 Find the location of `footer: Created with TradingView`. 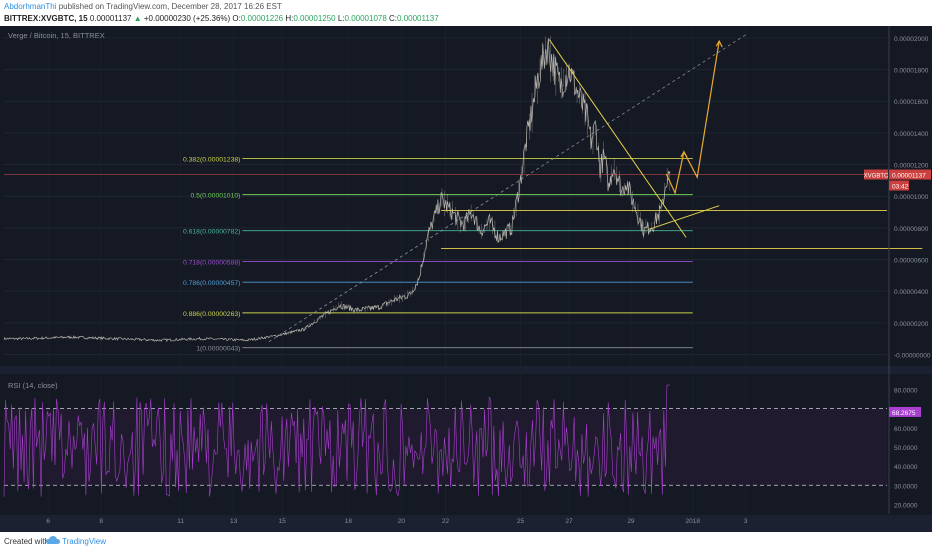

footer: Created with TradingView is located at coordinates (466, 541).